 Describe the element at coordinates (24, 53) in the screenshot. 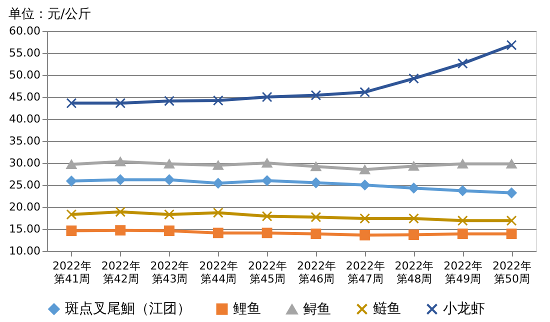

I see `y-tick-label: 55.00` at that location.